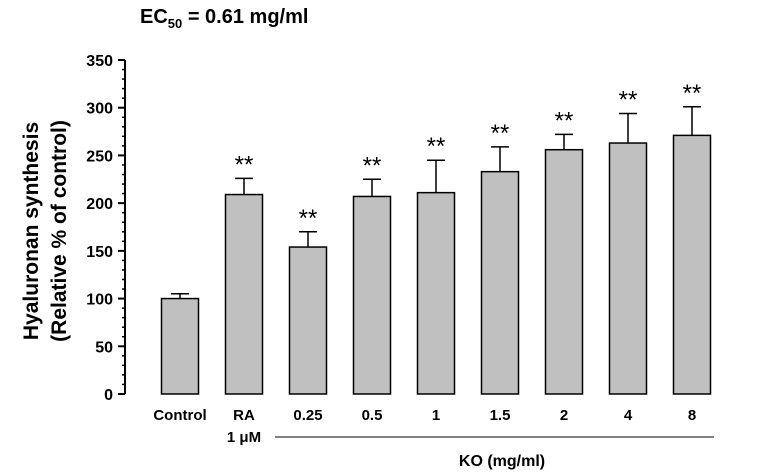 Image resolution: width=772 pixels, height=476 pixels. What do you see at coordinates (31, 231) in the screenshot?
I see `y-axis-label-line1: Hyaluronan synthesis` at bounding box center [31, 231].